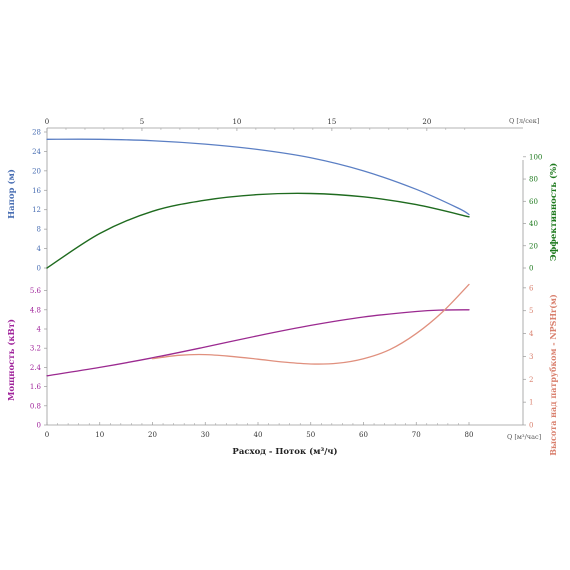  Describe the element at coordinates (533, 180) in the screenshot. I see `efficiency-axis-tick-label: 80` at that location.